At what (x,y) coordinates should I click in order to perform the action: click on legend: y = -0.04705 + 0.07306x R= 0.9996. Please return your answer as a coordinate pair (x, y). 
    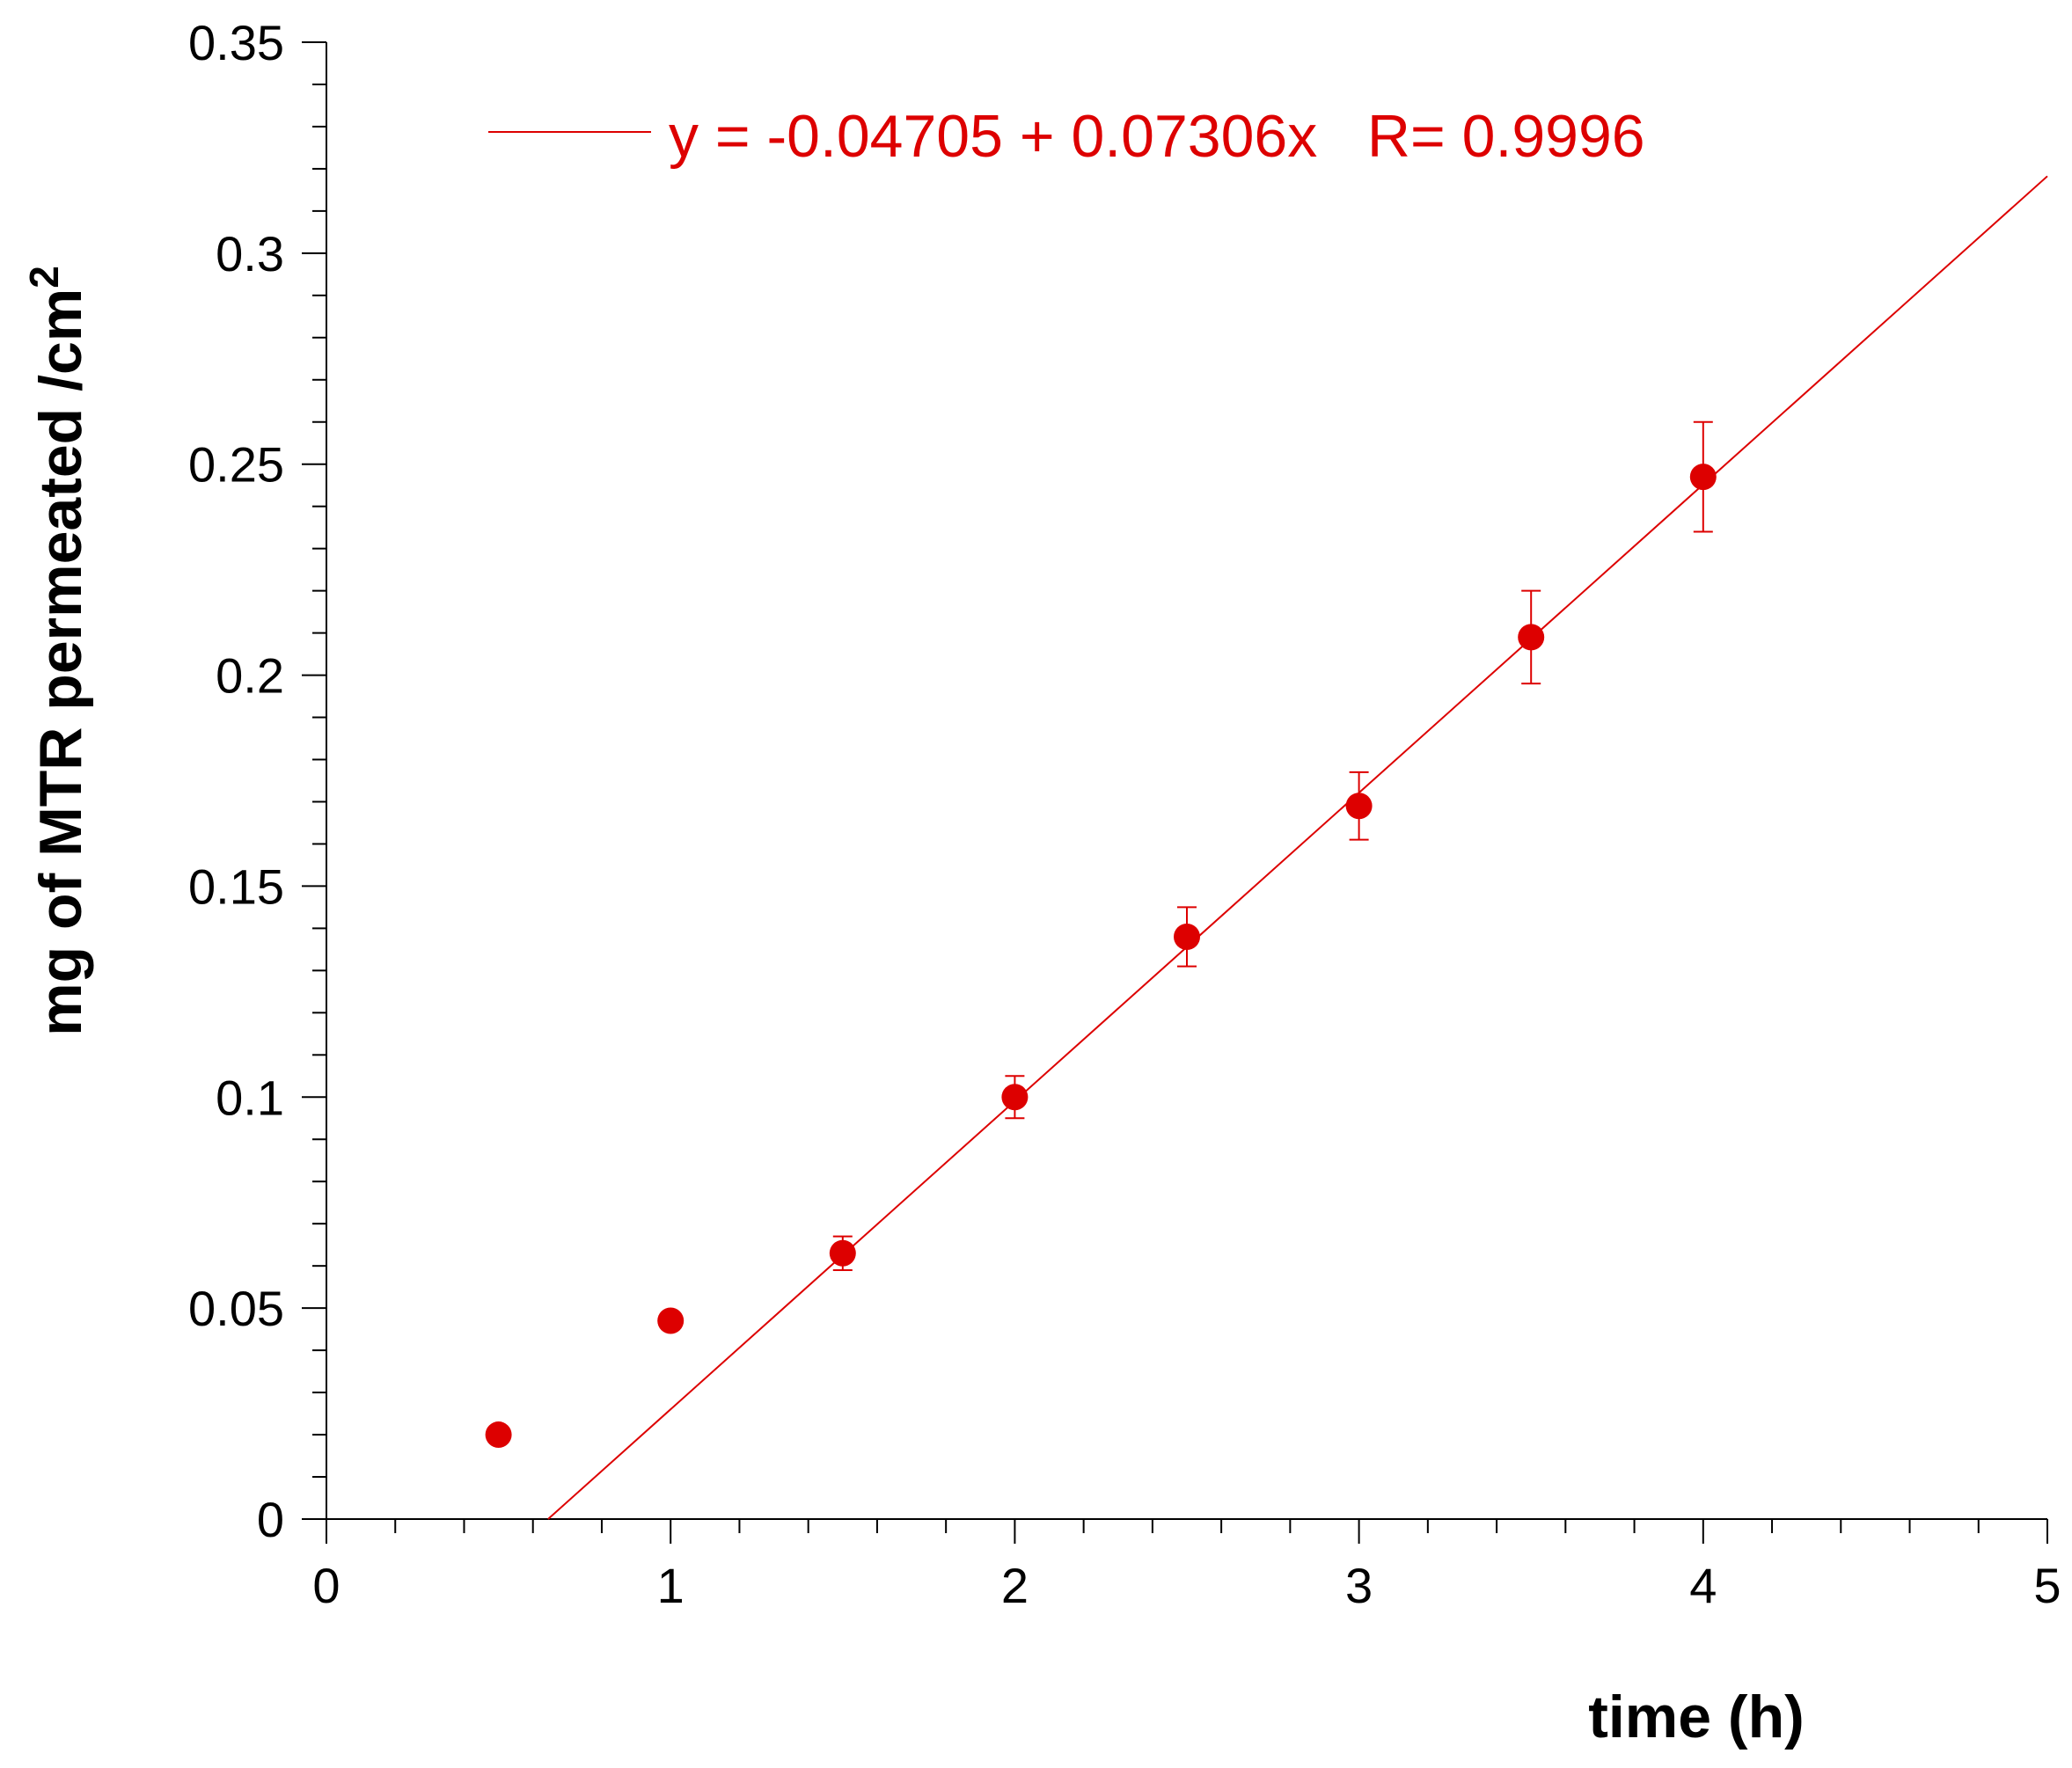
    Looking at the image, I should click on (1066, 136).